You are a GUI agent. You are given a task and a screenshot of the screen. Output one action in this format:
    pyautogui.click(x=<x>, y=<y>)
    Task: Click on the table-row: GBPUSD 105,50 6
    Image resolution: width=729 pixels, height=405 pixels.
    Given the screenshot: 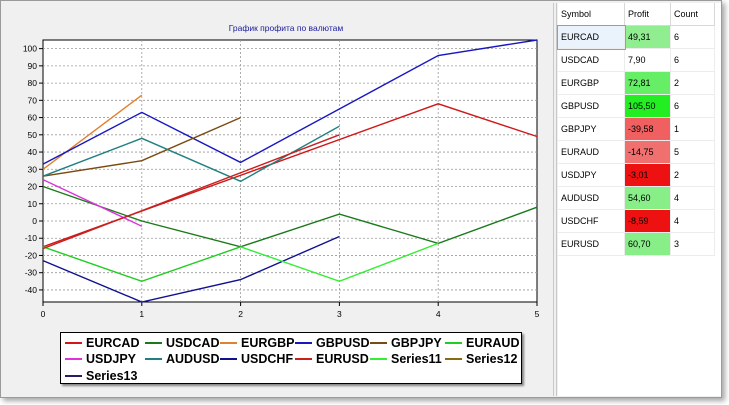 What is the action you would take?
    pyautogui.click(x=636, y=106)
    